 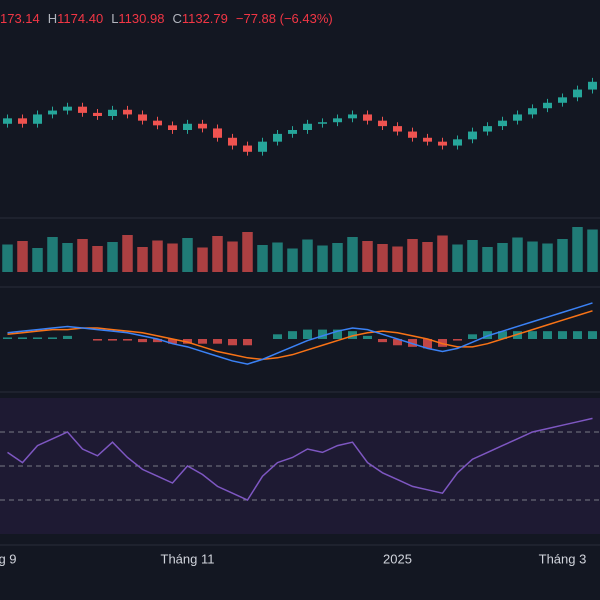 I want to click on ohlc-text: 1132.79, so click(x=205, y=18).